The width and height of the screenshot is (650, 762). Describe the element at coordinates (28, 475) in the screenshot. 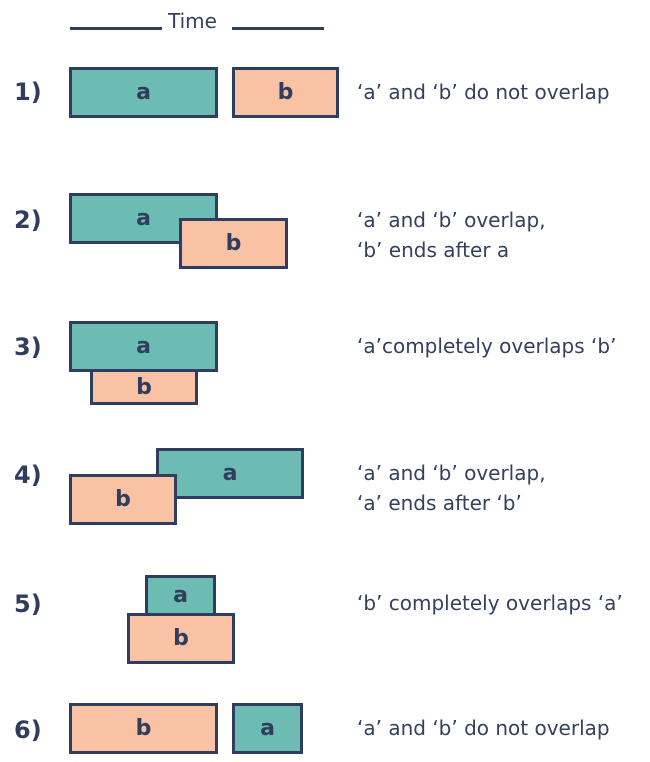

I see `case-4-number: 4)` at that location.